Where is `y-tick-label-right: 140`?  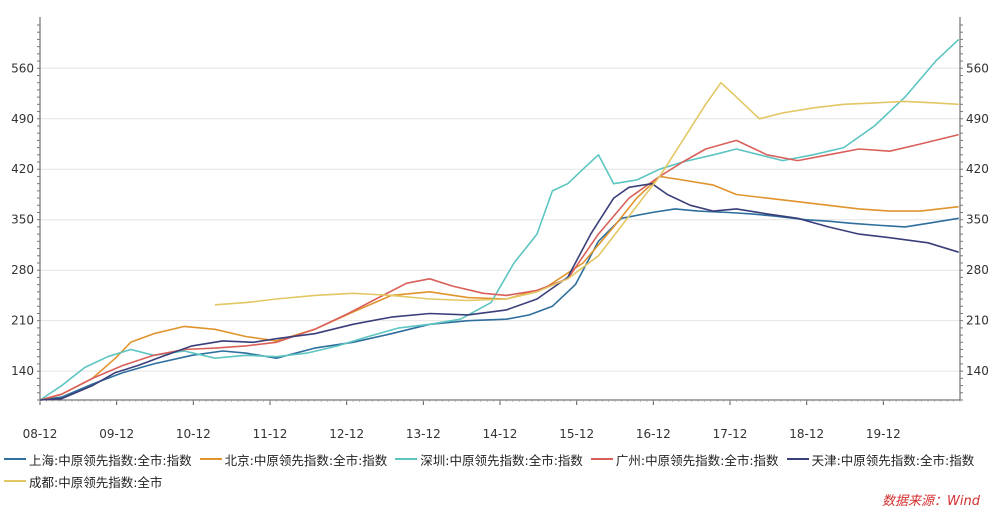 y-tick-label-right: 140 is located at coordinates (977, 371).